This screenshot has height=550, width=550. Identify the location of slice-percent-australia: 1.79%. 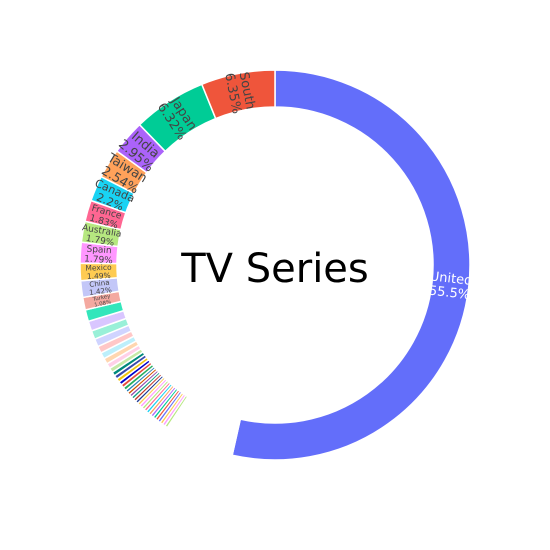
(100, 241).